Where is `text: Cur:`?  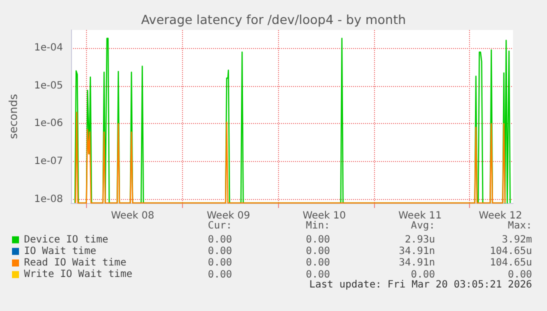
text: Cur: is located at coordinates (220, 226).